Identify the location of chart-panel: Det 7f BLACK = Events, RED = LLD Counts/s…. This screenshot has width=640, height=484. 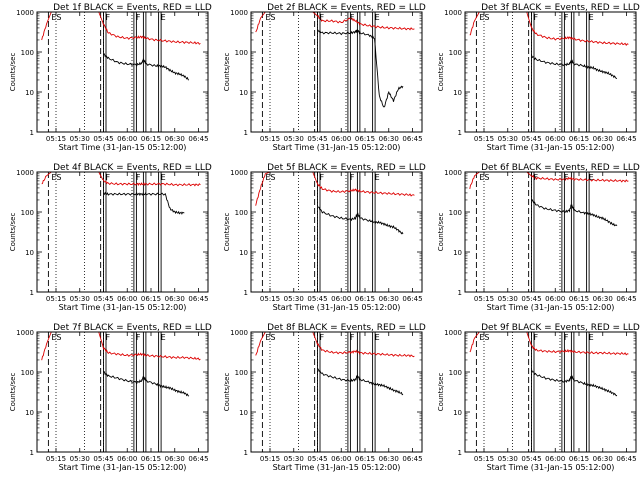
(110, 397).